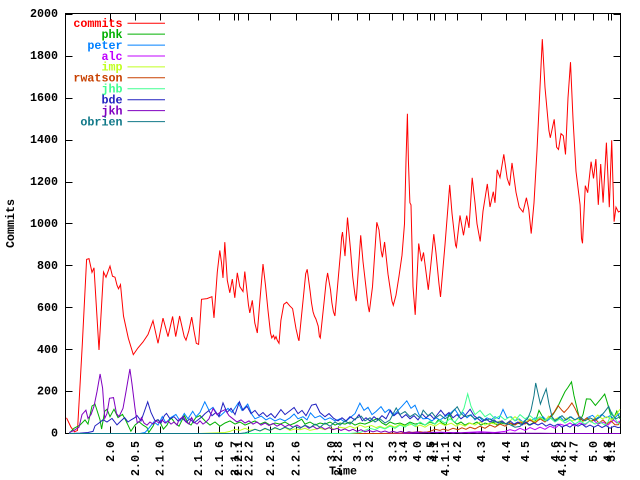  What do you see at coordinates (431, 451) in the screenshot?
I see `svg-text: 3.5` at bounding box center [431, 451].